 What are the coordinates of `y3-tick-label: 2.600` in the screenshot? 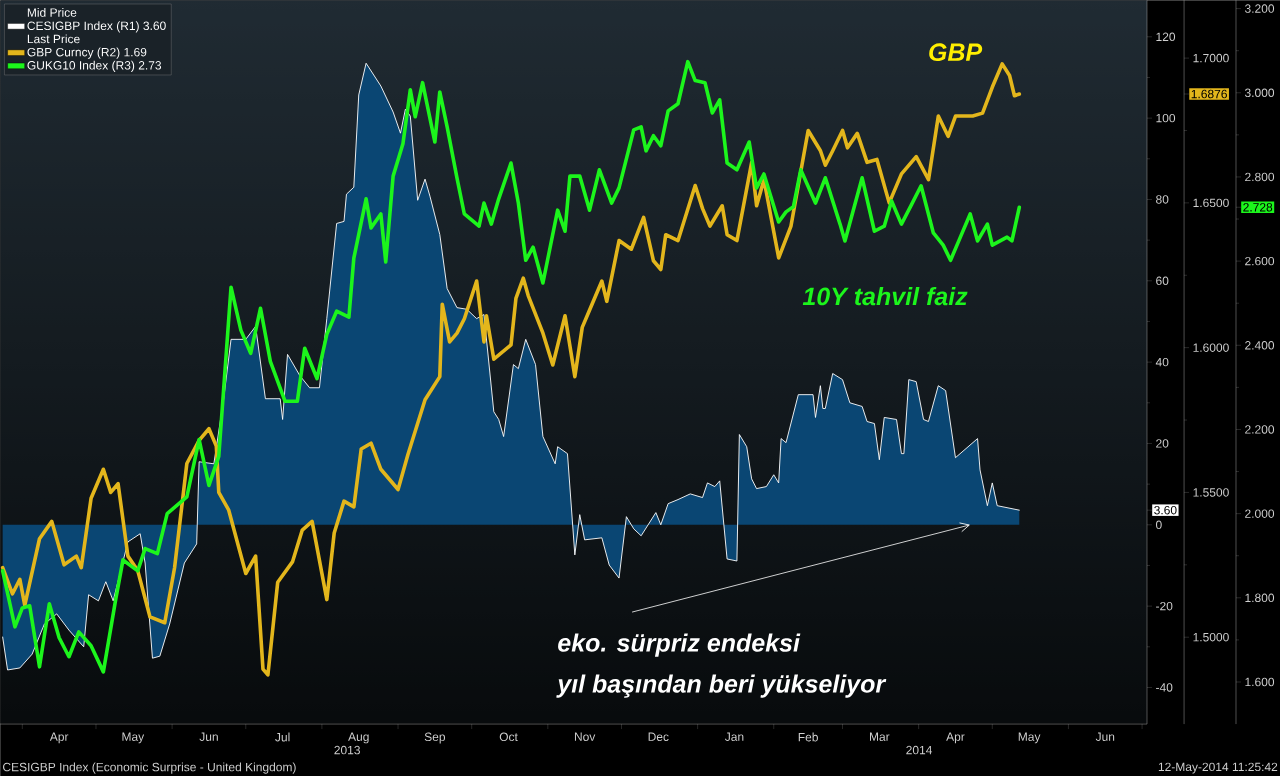 It's located at (1260, 261).